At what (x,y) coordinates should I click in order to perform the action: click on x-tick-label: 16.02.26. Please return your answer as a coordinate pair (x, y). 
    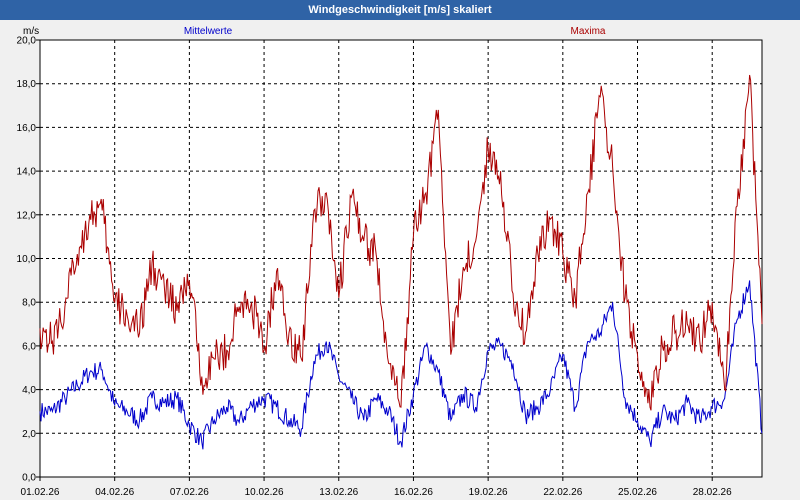
    Looking at the image, I should click on (413, 492).